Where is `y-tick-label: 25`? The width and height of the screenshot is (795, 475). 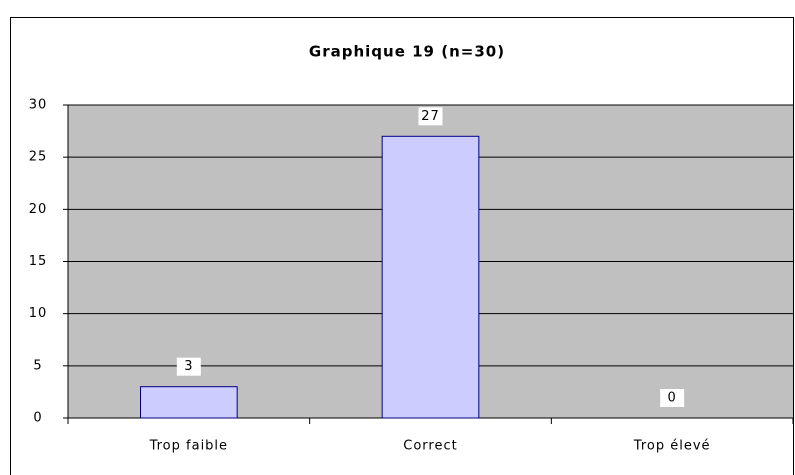 y-tick-label: 25 is located at coordinates (38, 157).